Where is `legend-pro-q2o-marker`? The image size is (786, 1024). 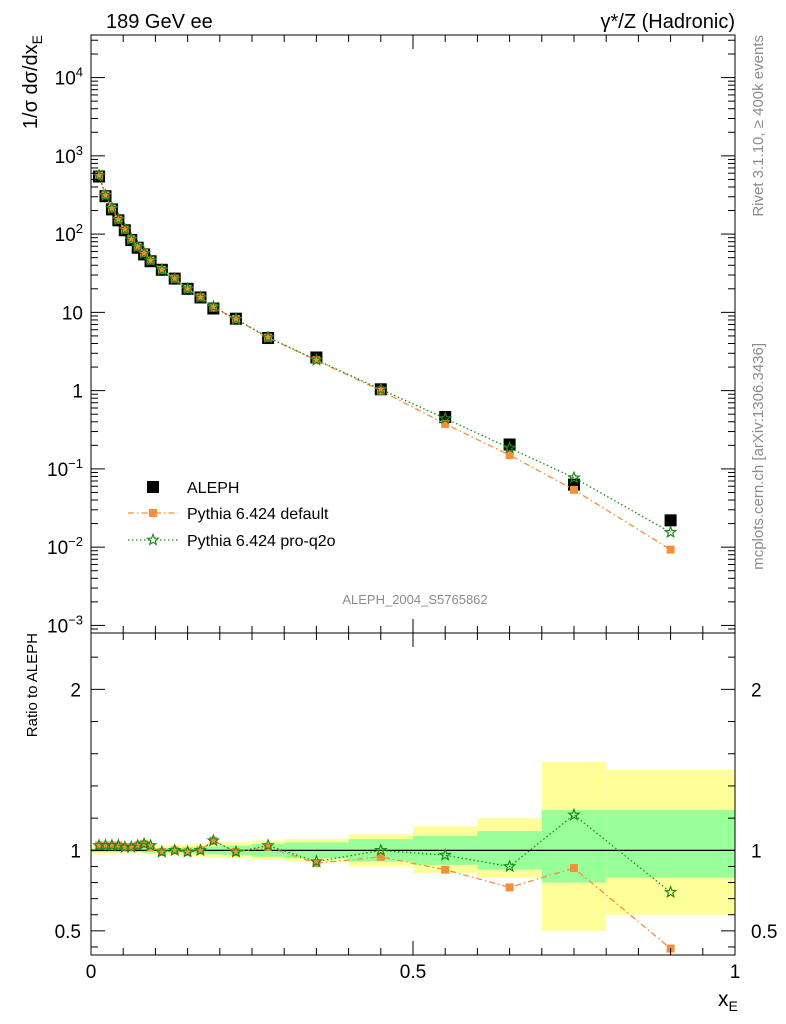 legend-pro-q2o-marker is located at coordinates (153, 539).